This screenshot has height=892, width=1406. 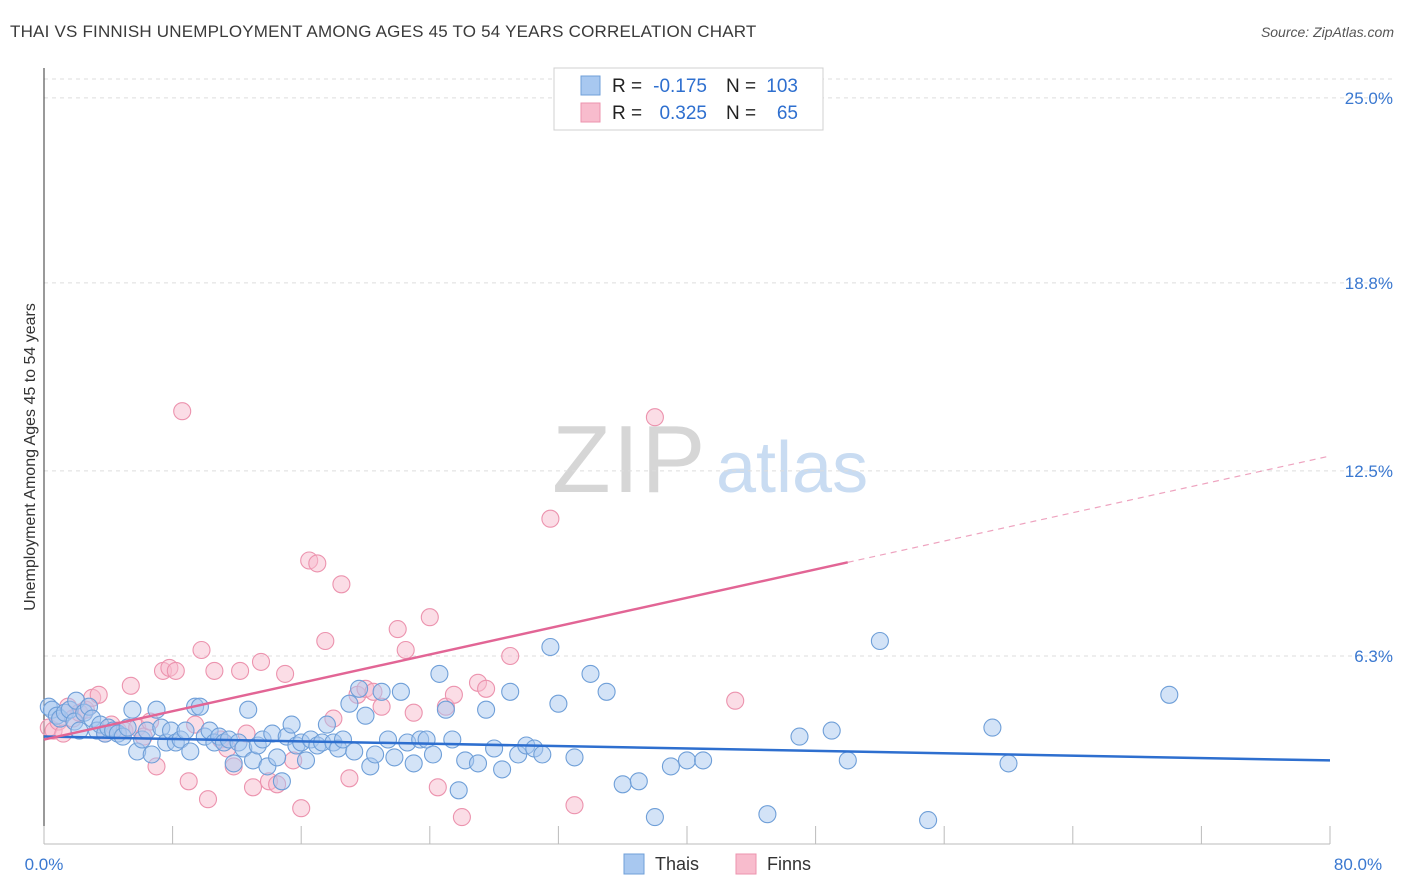 What do you see at coordinates (590, 112) in the screenshot?
I see `finns-legend-swatch` at bounding box center [590, 112].